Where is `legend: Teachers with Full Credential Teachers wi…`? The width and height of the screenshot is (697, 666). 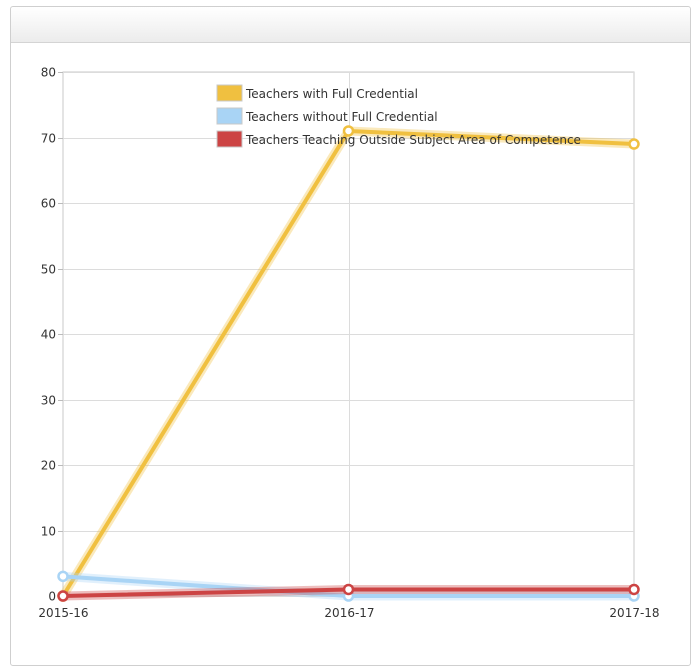 legend: Teachers with Full Credential Teachers wi… is located at coordinates (398, 116).